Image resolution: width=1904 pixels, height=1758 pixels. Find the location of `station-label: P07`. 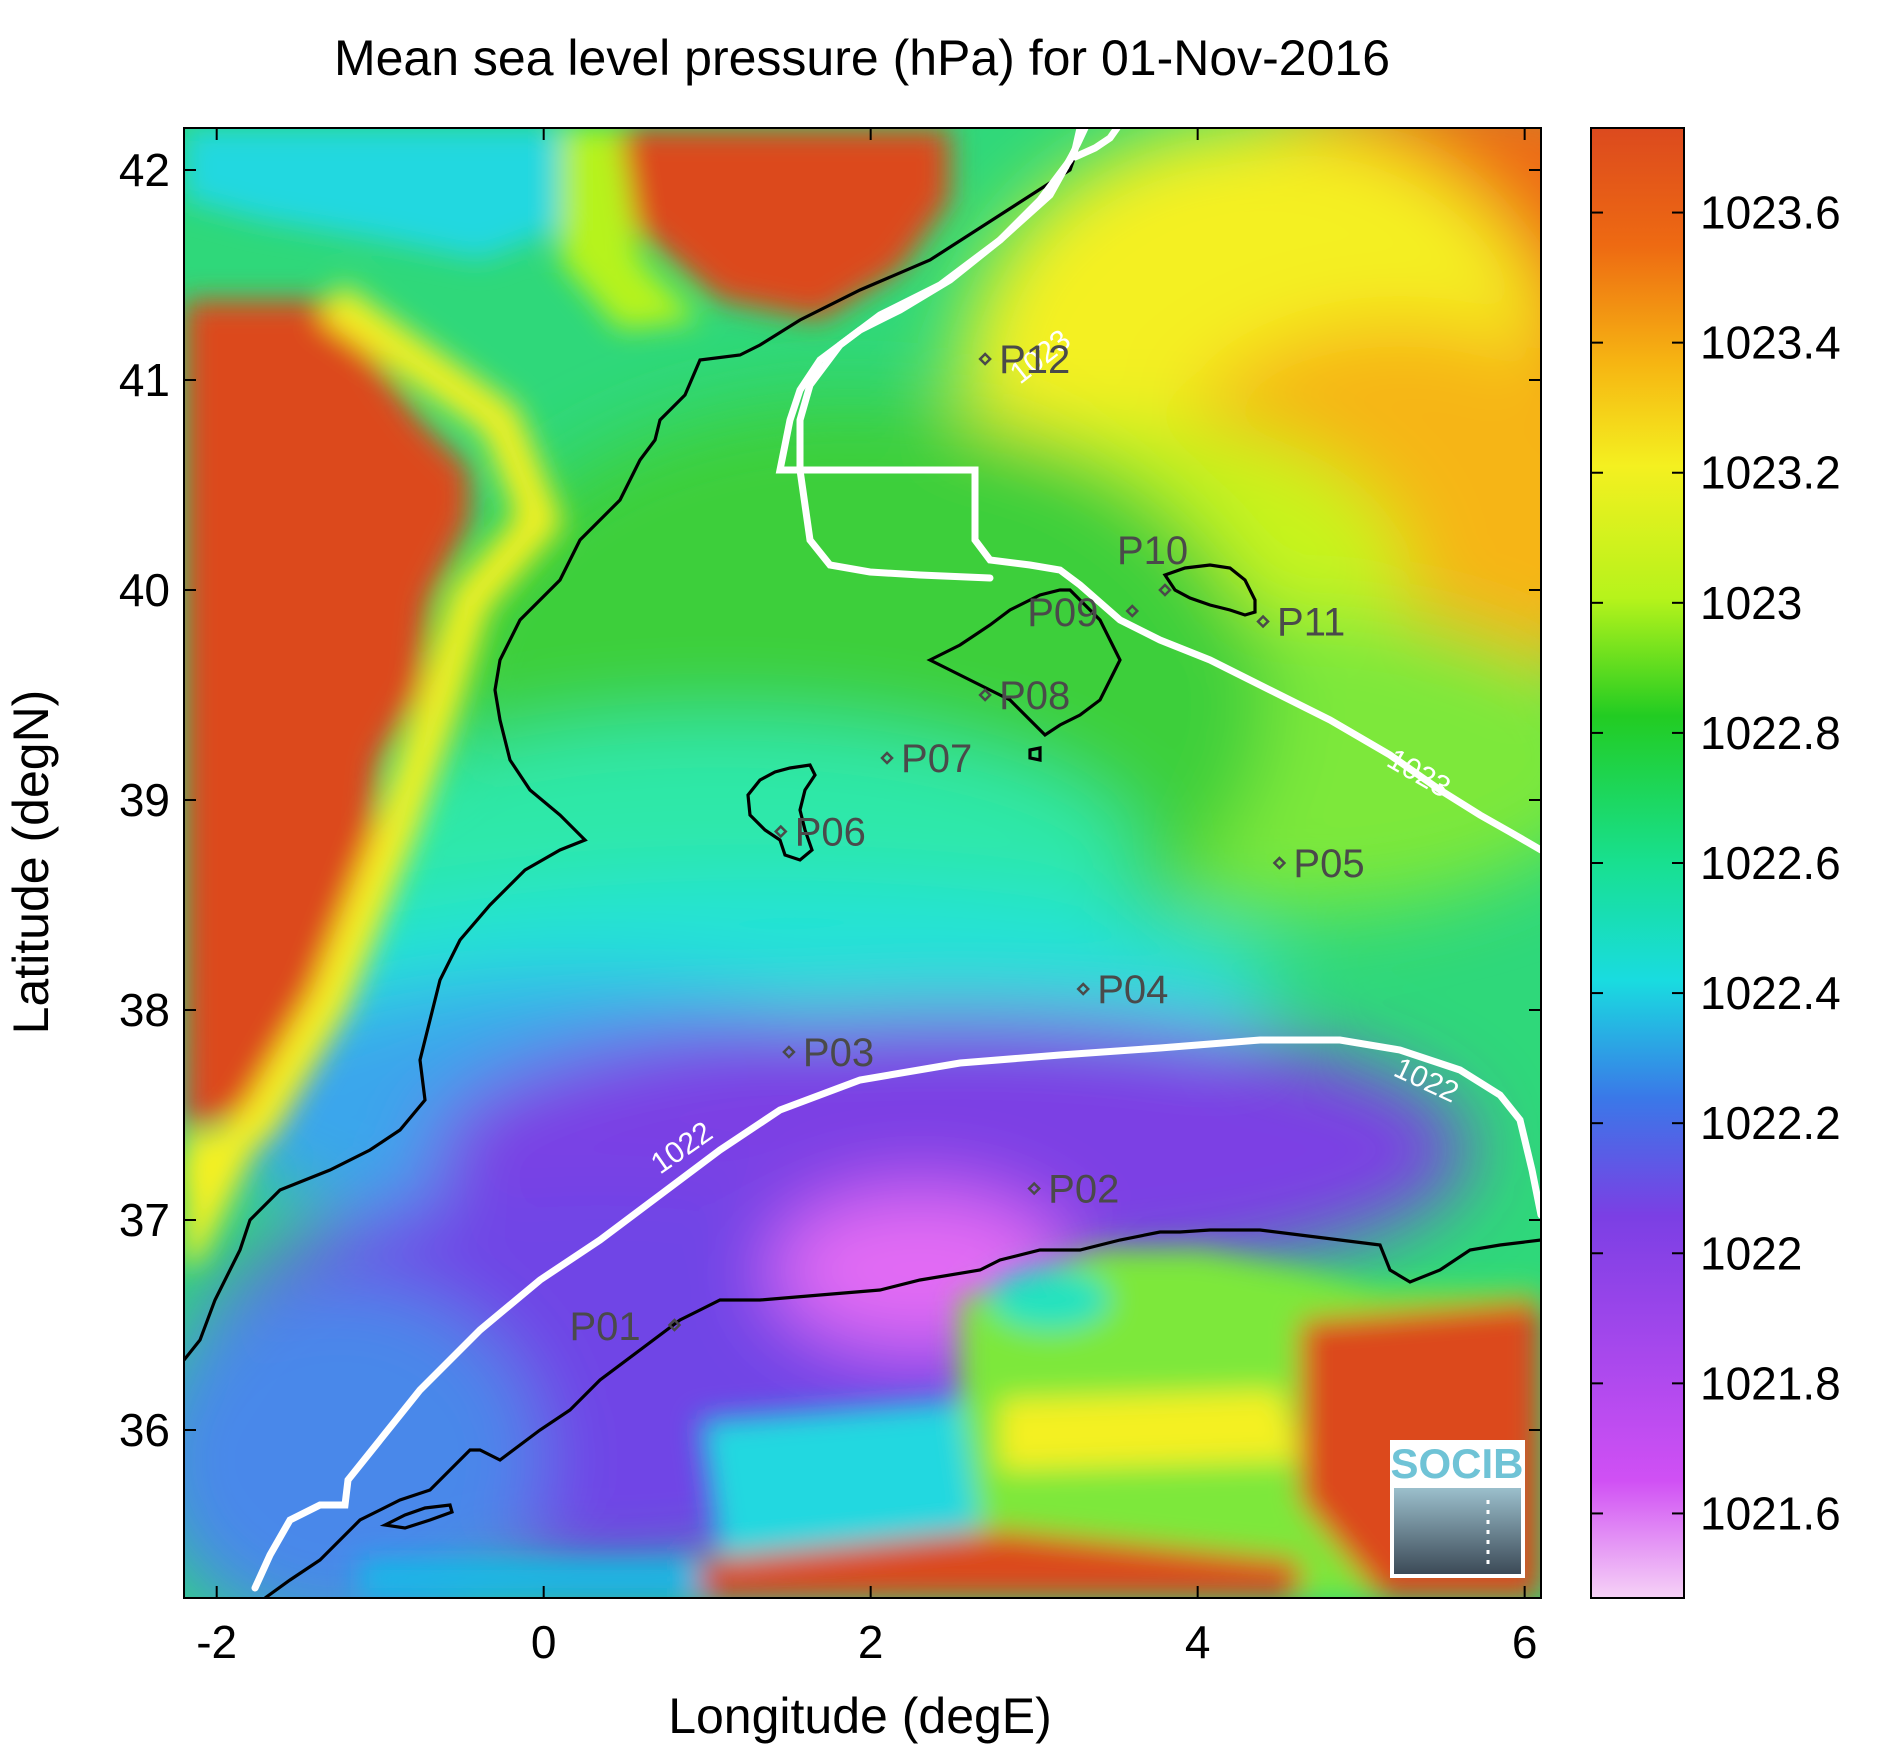

station-label: P07 is located at coordinates (936, 759).